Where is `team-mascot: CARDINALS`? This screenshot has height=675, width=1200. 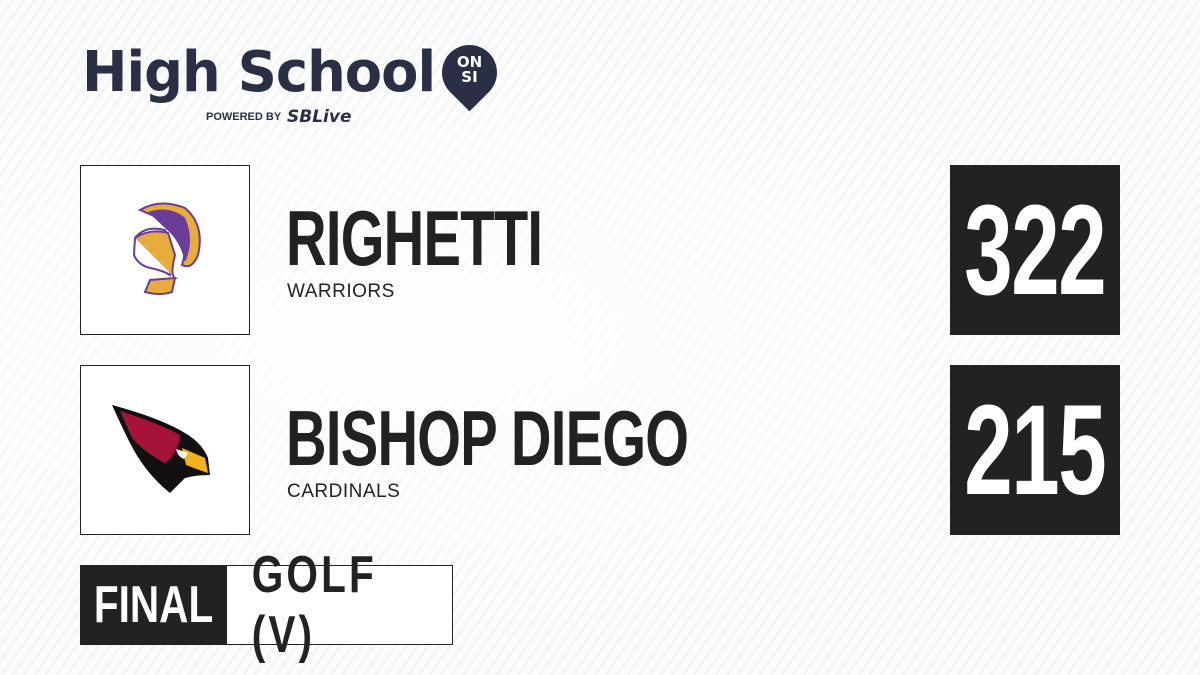
team-mascot: CARDINALS is located at coordinates (344, 491).